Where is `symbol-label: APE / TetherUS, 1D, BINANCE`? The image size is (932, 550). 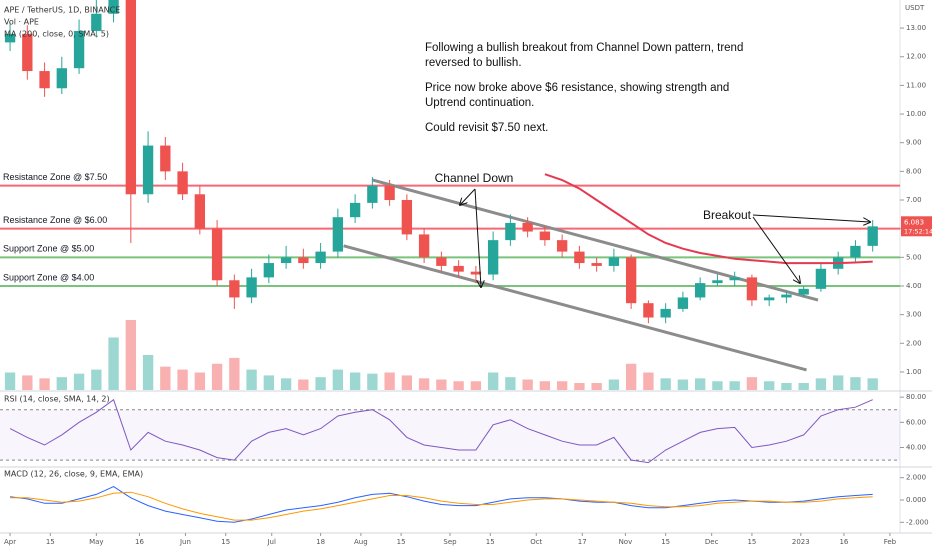
symbol-label: APE / TetherUS, 1D, BINANCE is located at coordinates (62, 10).